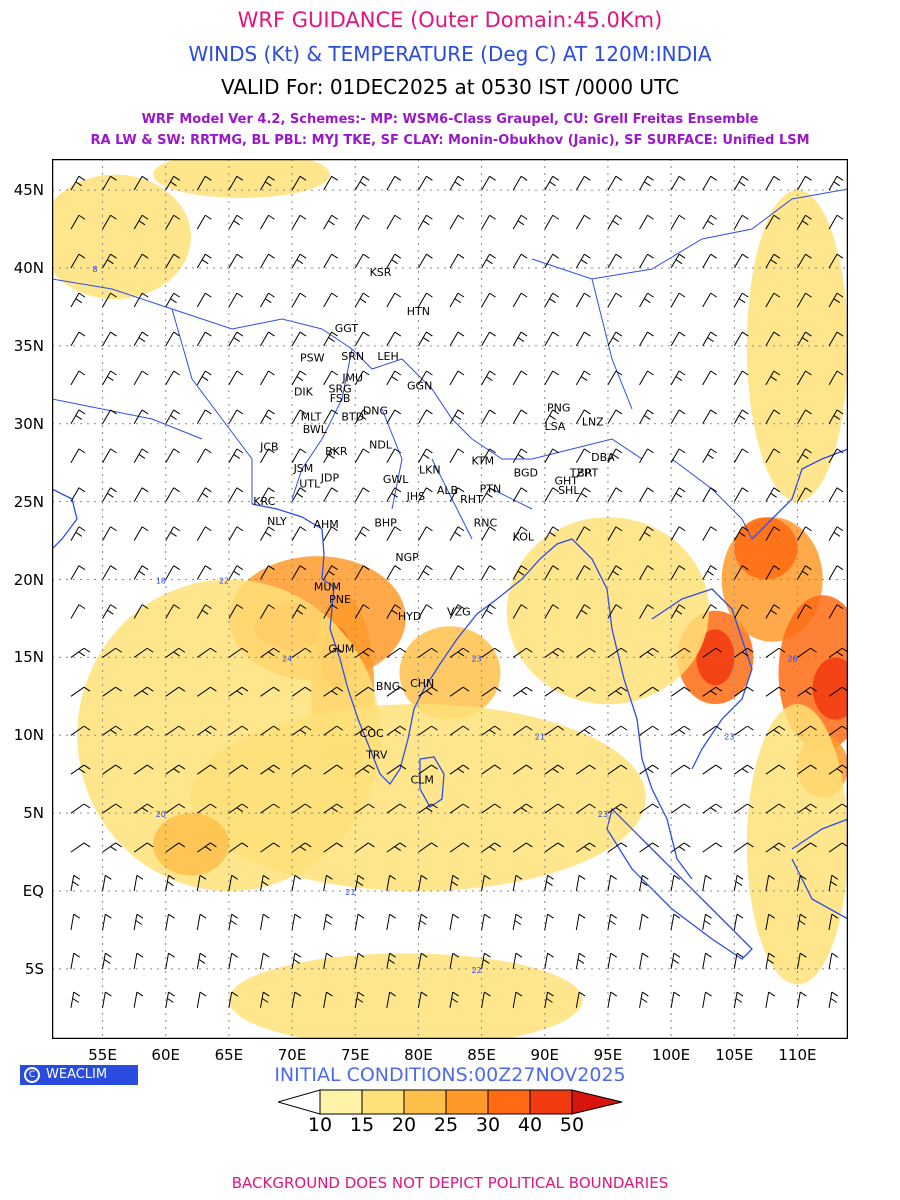 The image size is (900, 1200). I want to click on station-btd: BTD, so click(352, 417).